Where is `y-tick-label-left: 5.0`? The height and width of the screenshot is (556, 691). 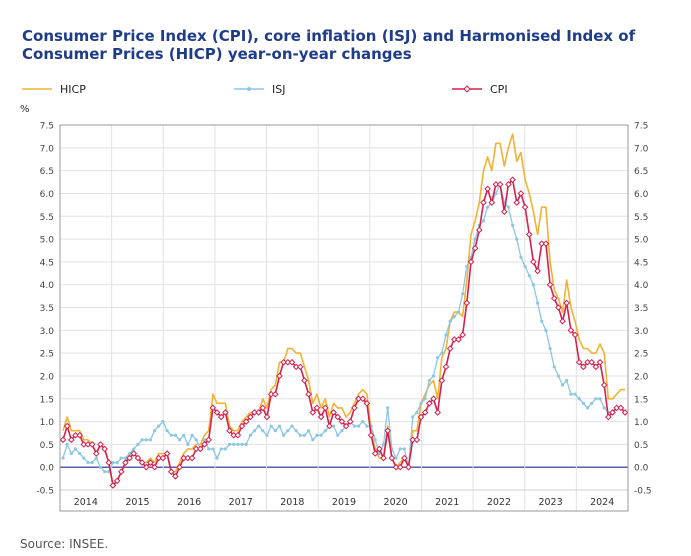 y-tick-label-left: 5.0 is located at coordinates (47, 241).